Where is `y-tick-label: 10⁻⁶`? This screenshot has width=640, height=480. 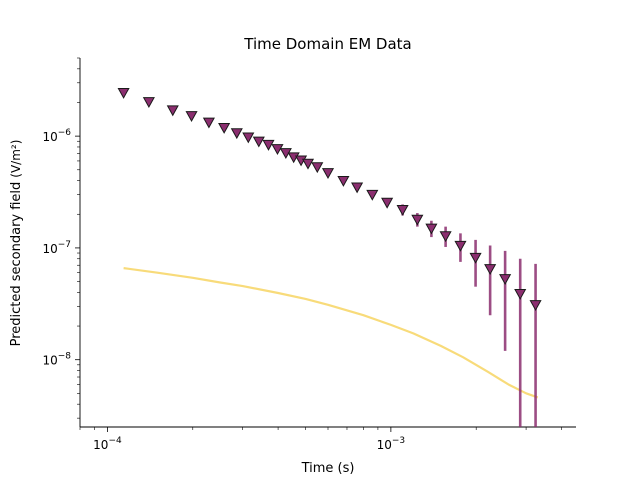
y-tick-label: 10⁻⁶ is located at coordinates (56, 136).